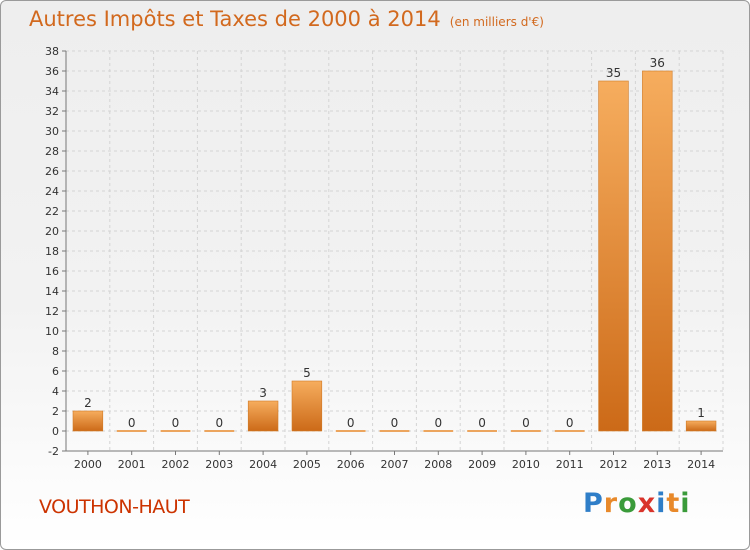 Image resolution: width=750 pixels, height=550 pixels. I want to click on data-label-2008: 0, so click(438, 423).